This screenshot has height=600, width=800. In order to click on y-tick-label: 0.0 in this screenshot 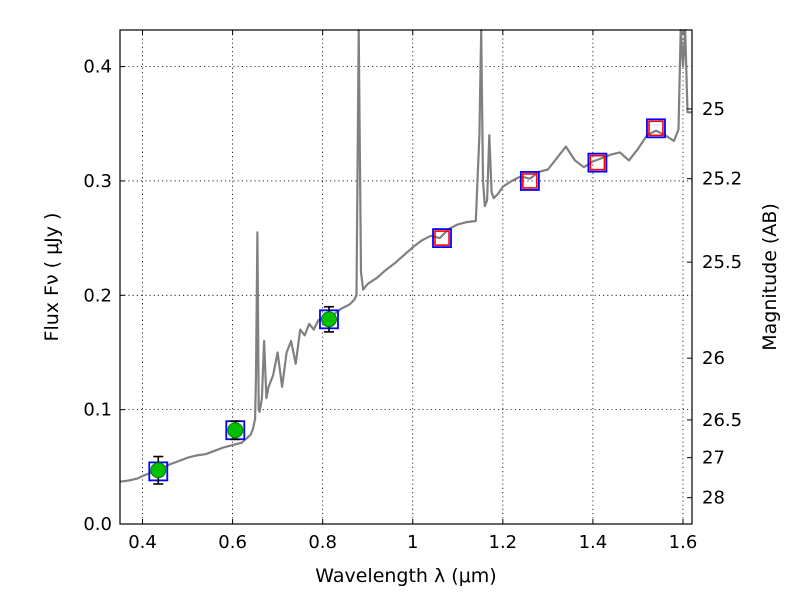, I will do `click(97, 524)`.